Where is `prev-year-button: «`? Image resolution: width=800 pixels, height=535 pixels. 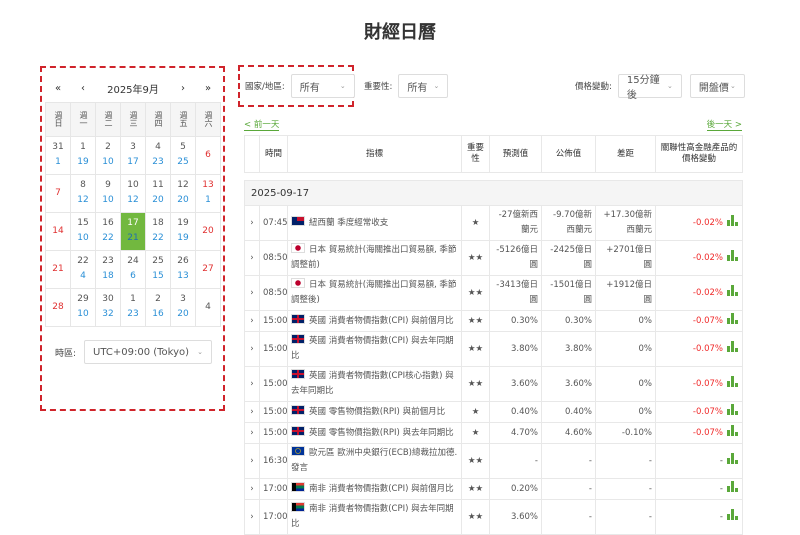 prev-year-button: « is located at coordinates (58, 89).